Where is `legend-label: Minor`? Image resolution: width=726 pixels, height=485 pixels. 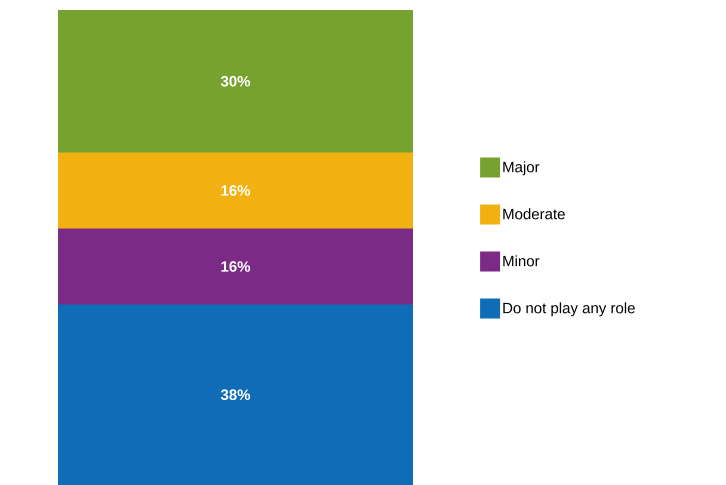
legend-label: Minor is located at coordinates (521, 260).